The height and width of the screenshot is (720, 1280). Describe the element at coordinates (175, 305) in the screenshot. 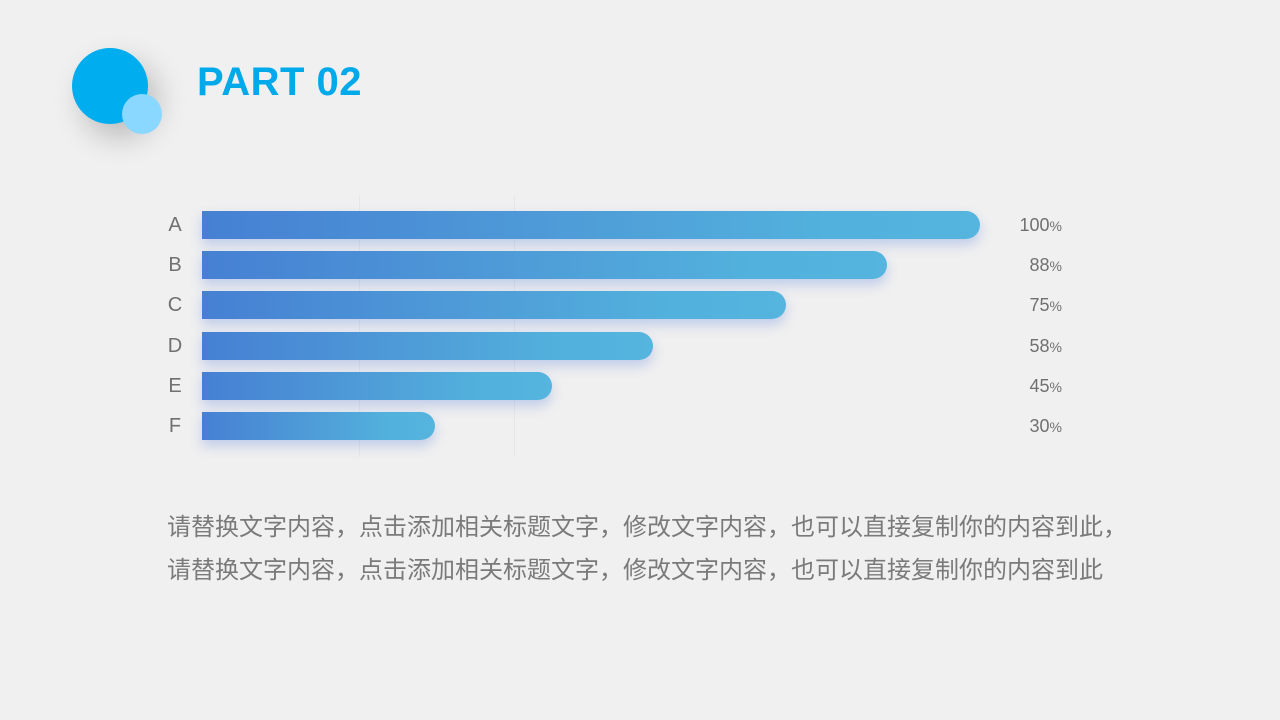

I see `category-label: C` at that location.